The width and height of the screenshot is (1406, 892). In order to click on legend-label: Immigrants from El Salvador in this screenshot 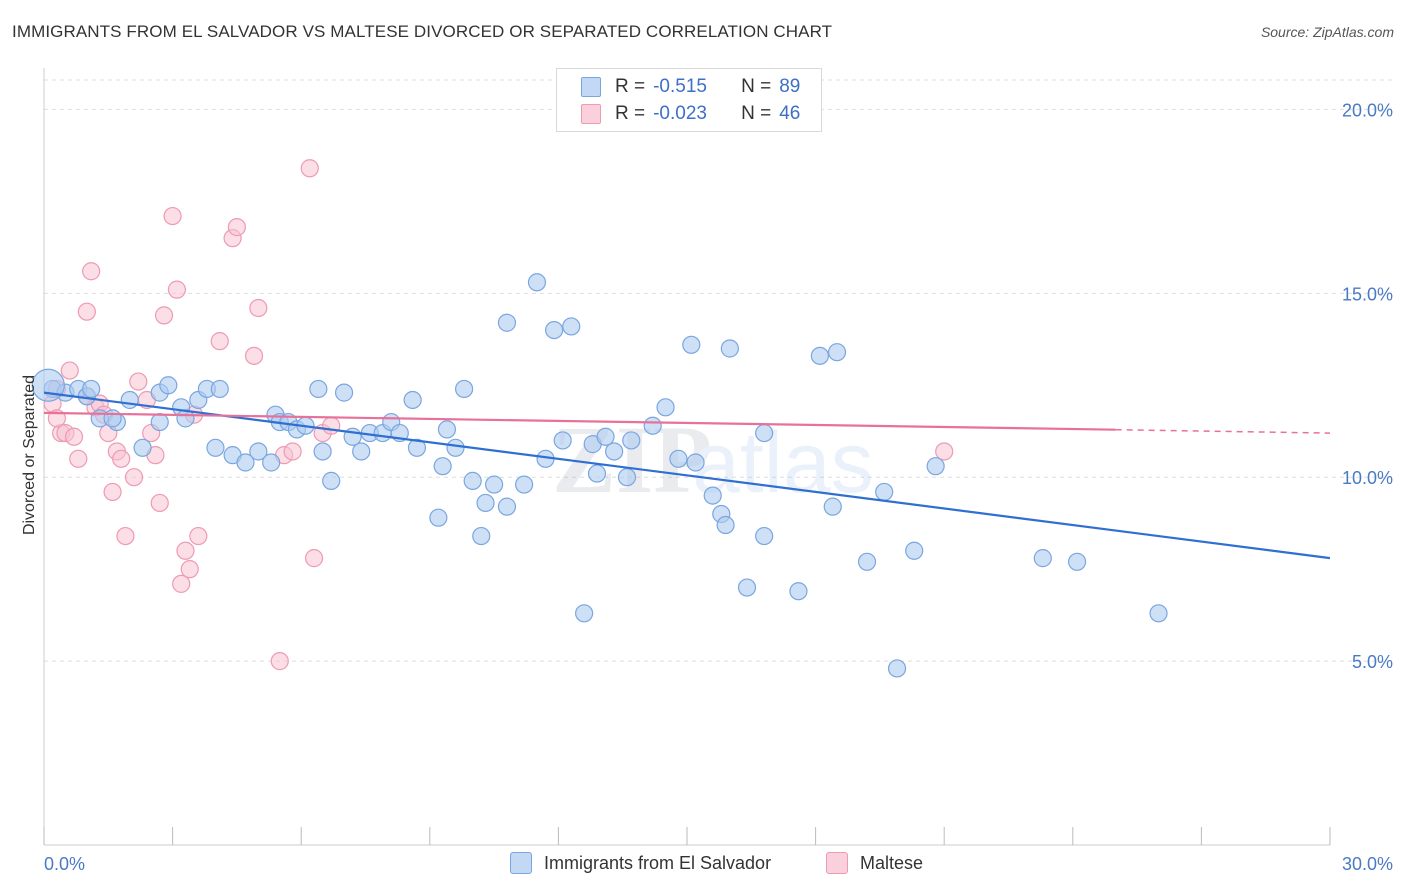, I will do `click(658, 862)`.